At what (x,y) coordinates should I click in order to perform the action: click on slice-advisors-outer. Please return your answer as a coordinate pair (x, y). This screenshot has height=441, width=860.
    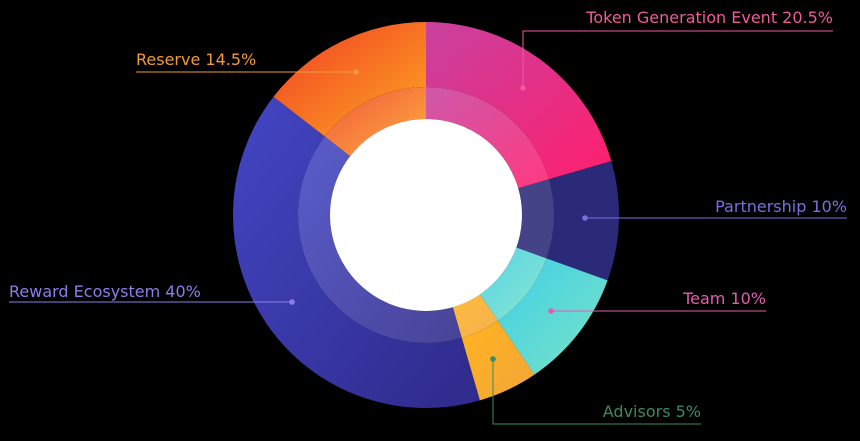
    Looking at the image, I should click on (498, 360).